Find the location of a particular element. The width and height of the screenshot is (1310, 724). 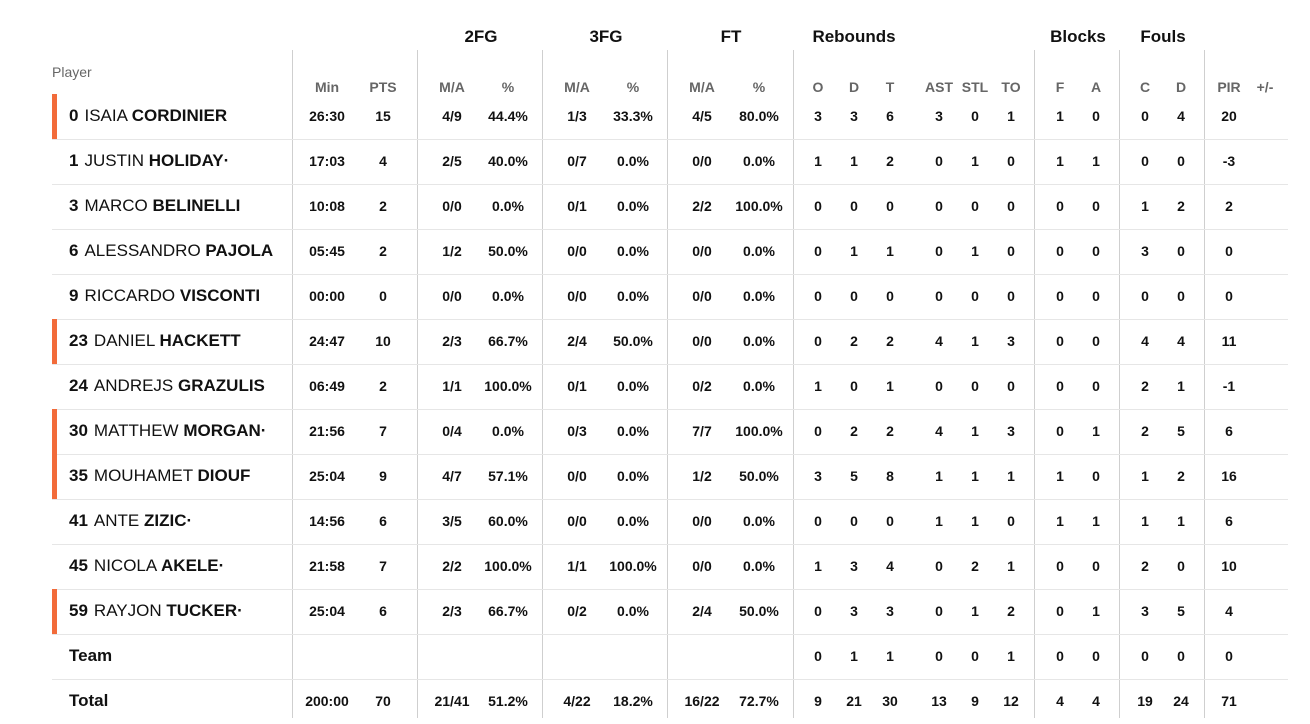

player-last-name: VISCONTI is located at coordinates (220, 295).